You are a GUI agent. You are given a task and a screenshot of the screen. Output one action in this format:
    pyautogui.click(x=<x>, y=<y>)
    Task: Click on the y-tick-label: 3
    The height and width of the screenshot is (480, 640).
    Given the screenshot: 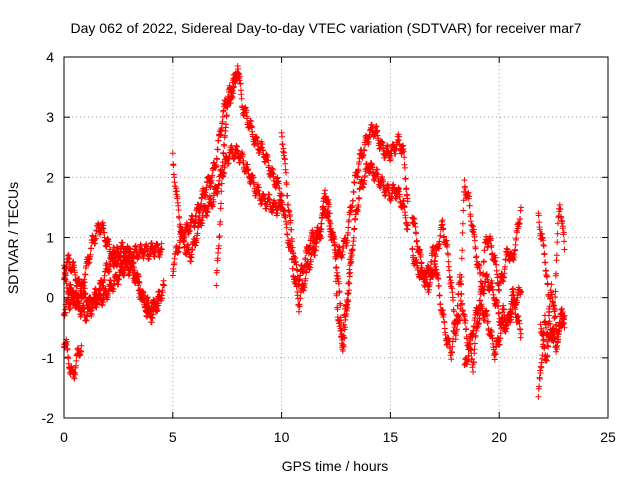 What is the action you would take?
    pyautogui.click(x=50, y=117)
    